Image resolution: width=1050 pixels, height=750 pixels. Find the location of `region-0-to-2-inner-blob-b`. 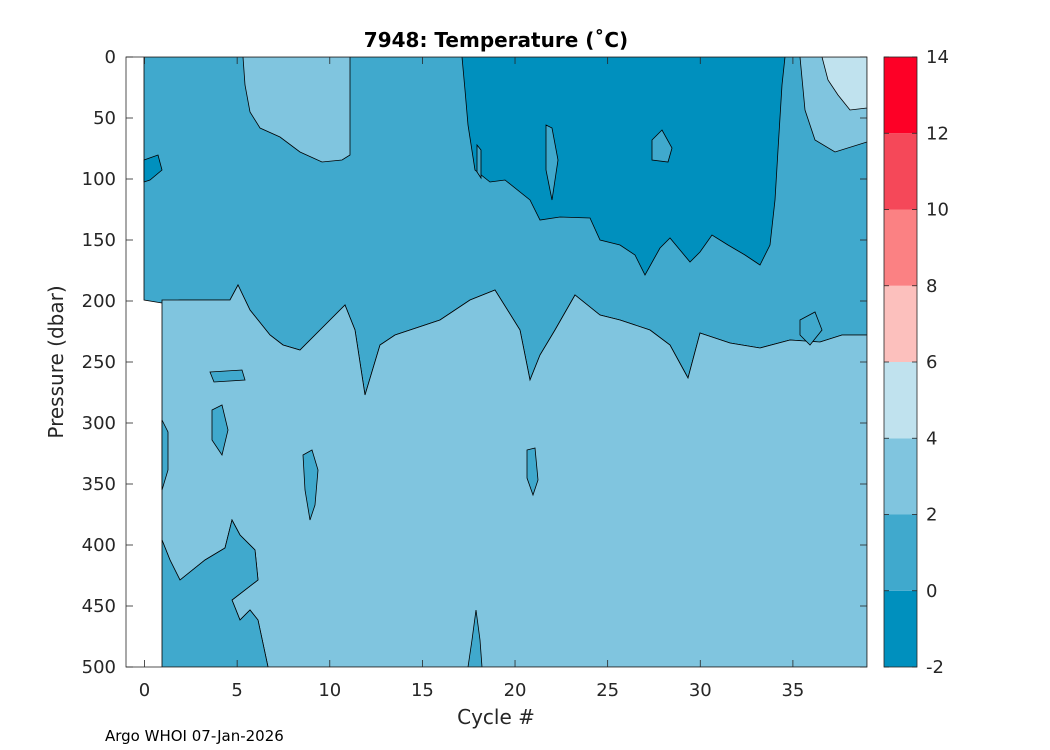

region-0-to-2-inner-blob-b is located at coordinates (662, 146).